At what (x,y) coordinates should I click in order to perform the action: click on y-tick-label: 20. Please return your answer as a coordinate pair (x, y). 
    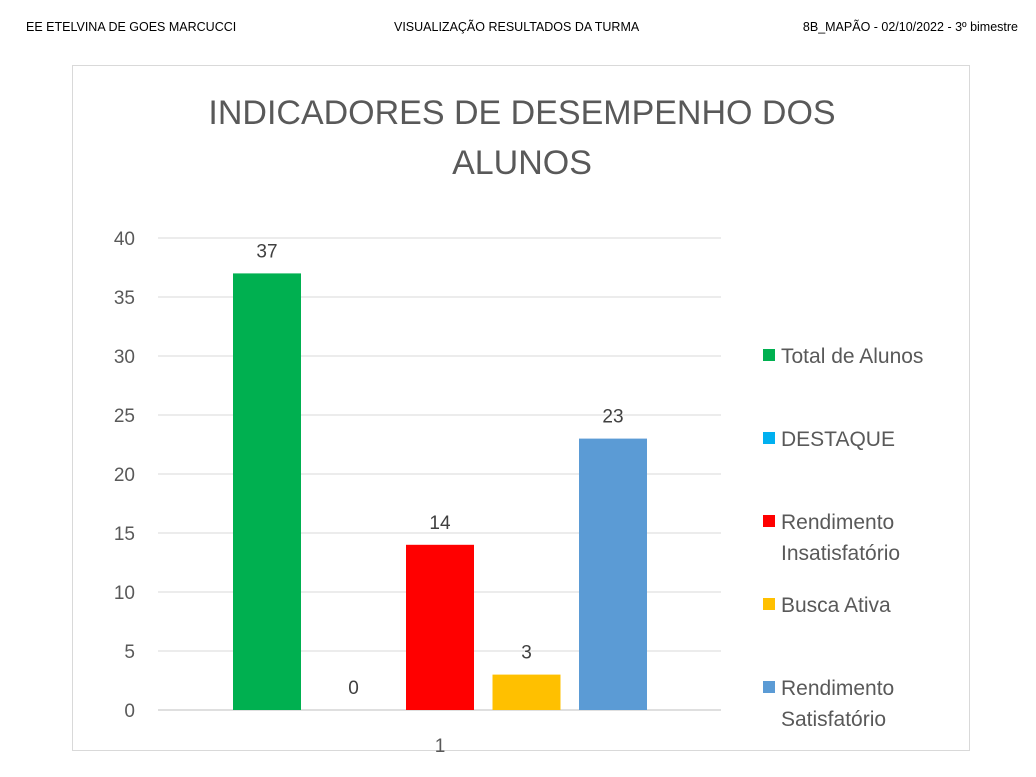
    Looking at the image, I should click on (124, 475).